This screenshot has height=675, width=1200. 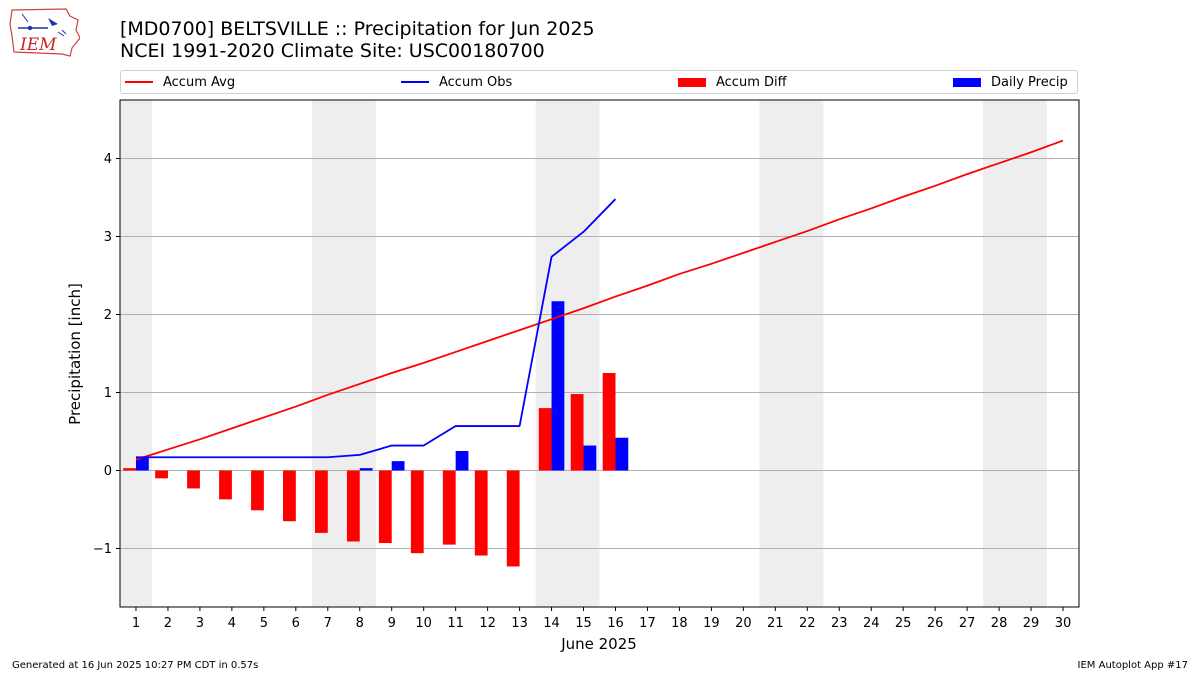 What do you see at coordinates (935, 623) in the screenshot?
I see `x-tick-label: 26` at bounding box center [935, 623].